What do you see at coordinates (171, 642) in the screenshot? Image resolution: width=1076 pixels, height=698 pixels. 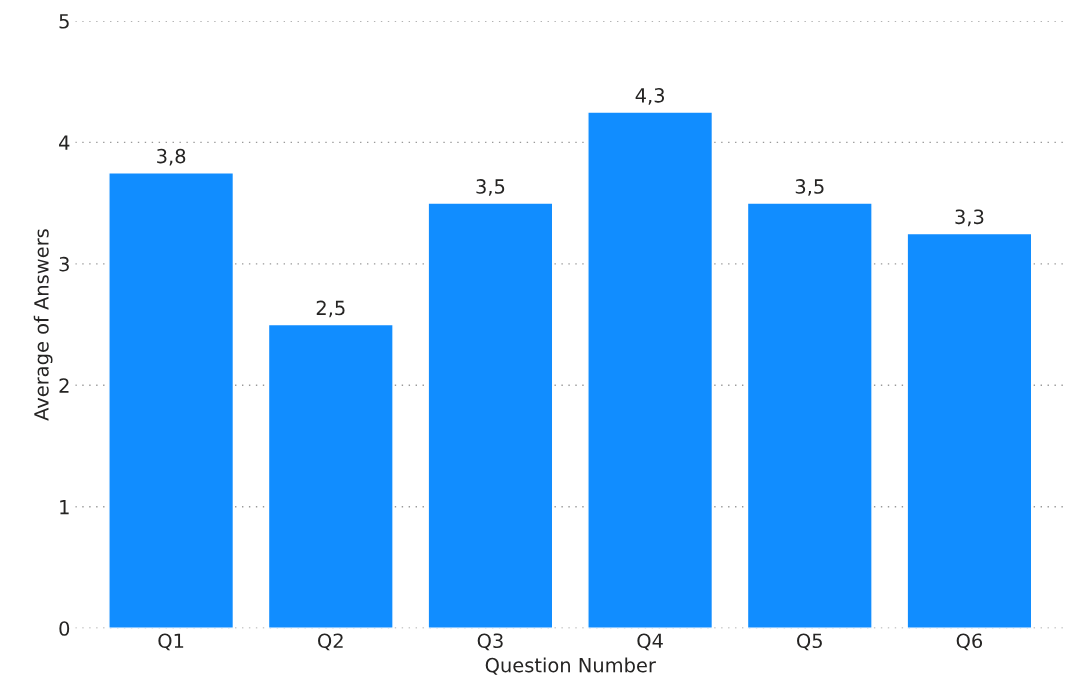 I see `x-tick-label: Q1` at bounding box center [171, 642].